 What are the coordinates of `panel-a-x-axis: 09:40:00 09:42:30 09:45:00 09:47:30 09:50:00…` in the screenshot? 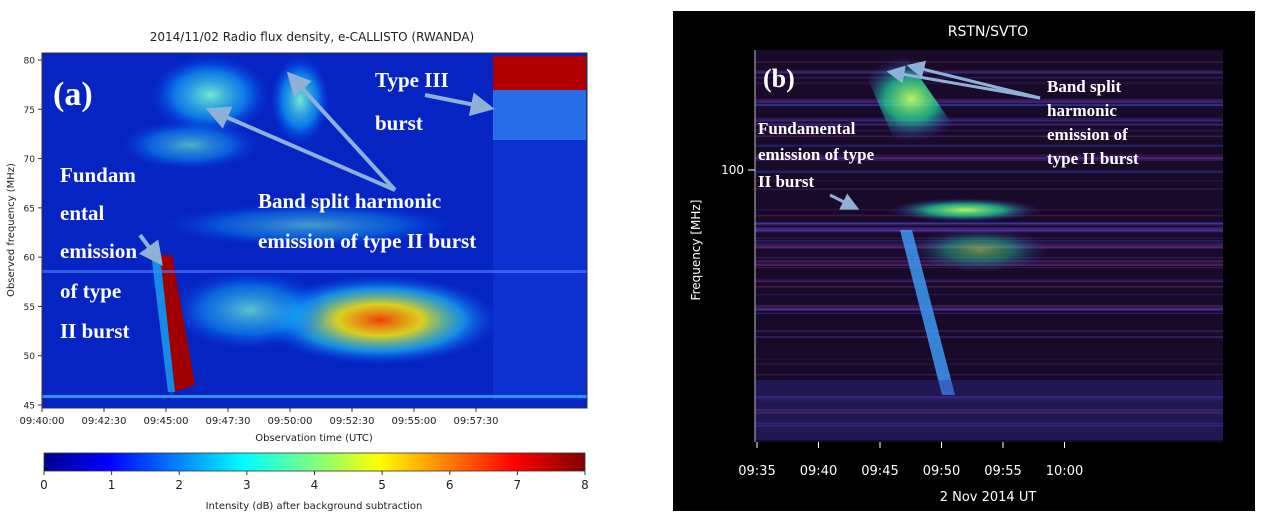 It's located at (259, 417).